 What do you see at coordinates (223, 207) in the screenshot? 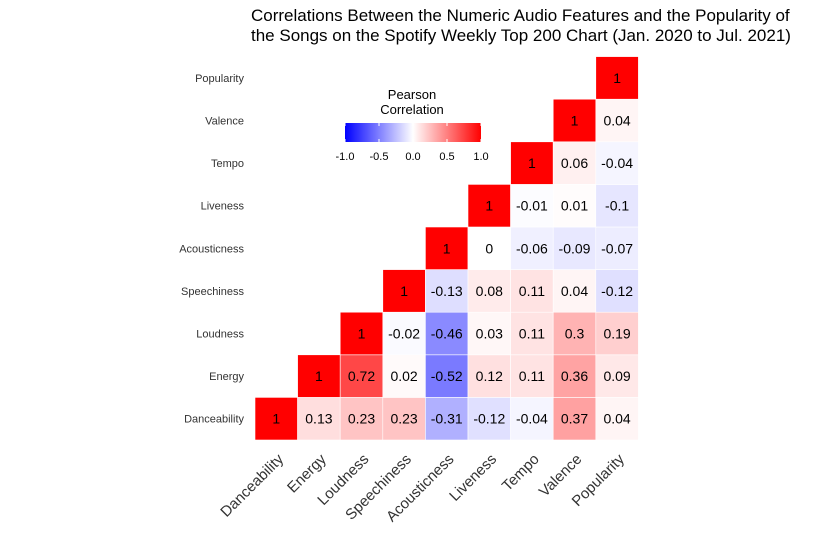
I see `y-tick-liveness: Liveness` at bounding box center [223, 207].